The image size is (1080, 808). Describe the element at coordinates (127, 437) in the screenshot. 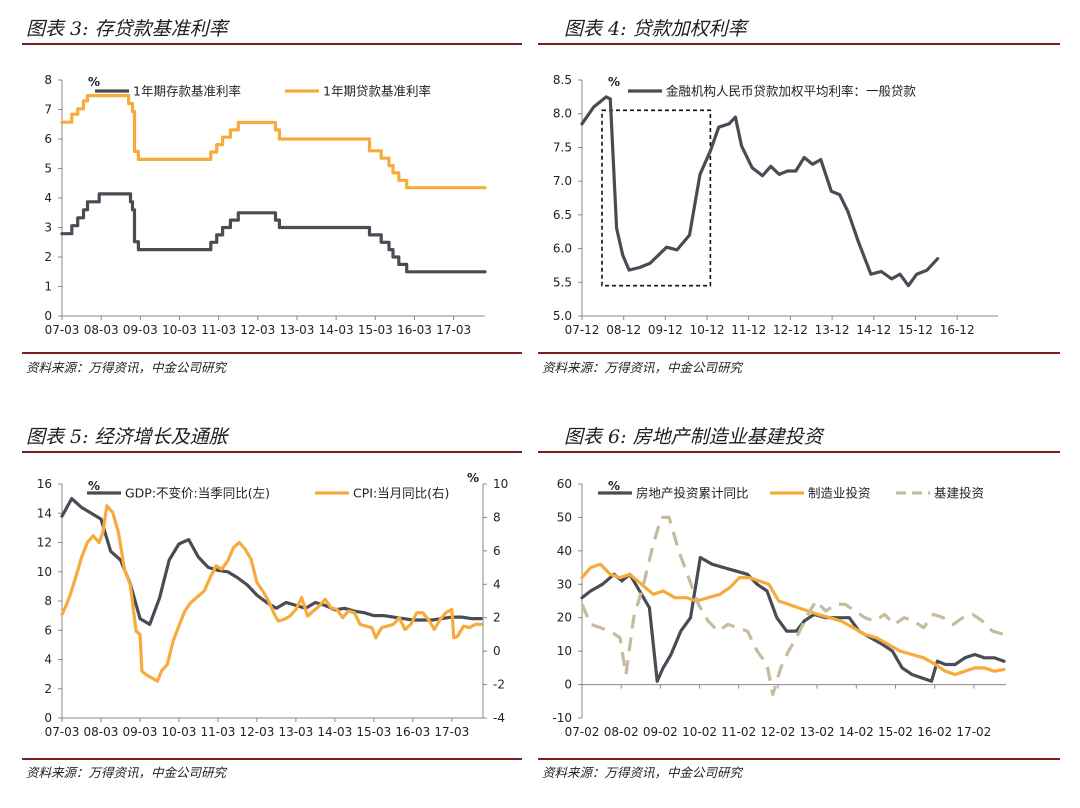

I see `chart-title: 图表 5: 经济增长及通胀` at that location.